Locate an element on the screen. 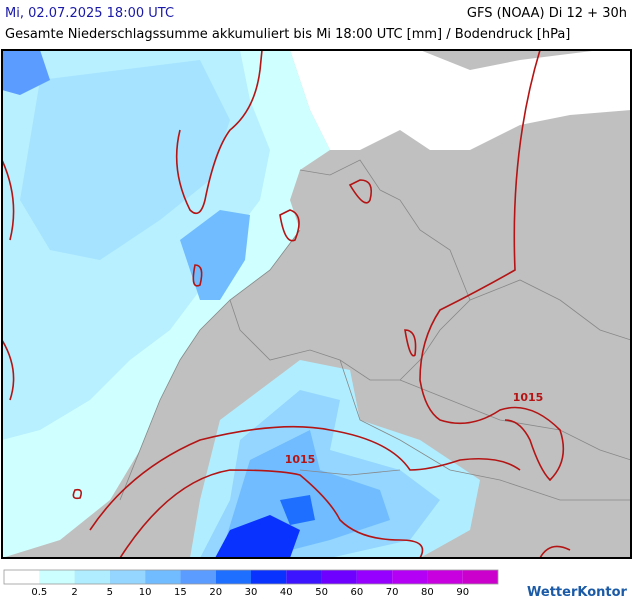 The width and height of the screenshot is (633, 600). legend-label: 15 is located at coordinates (180, 592).